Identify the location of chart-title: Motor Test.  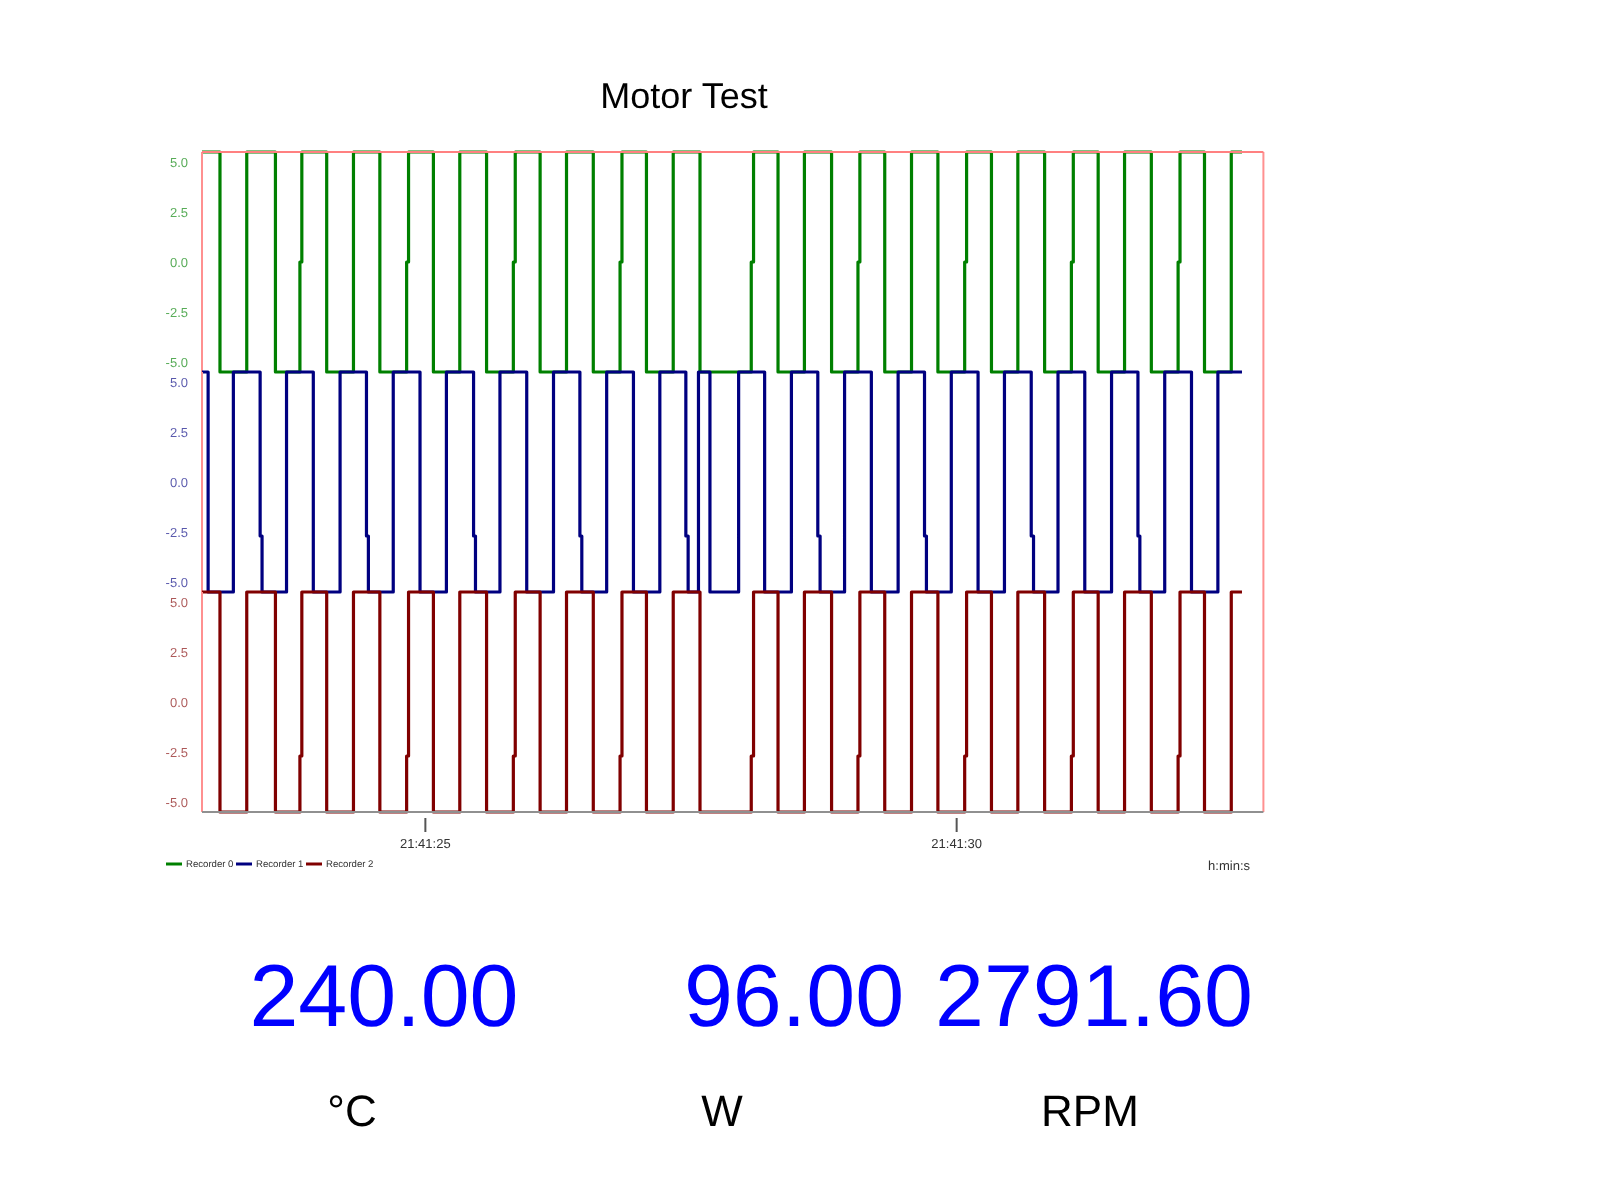
(684, 96).